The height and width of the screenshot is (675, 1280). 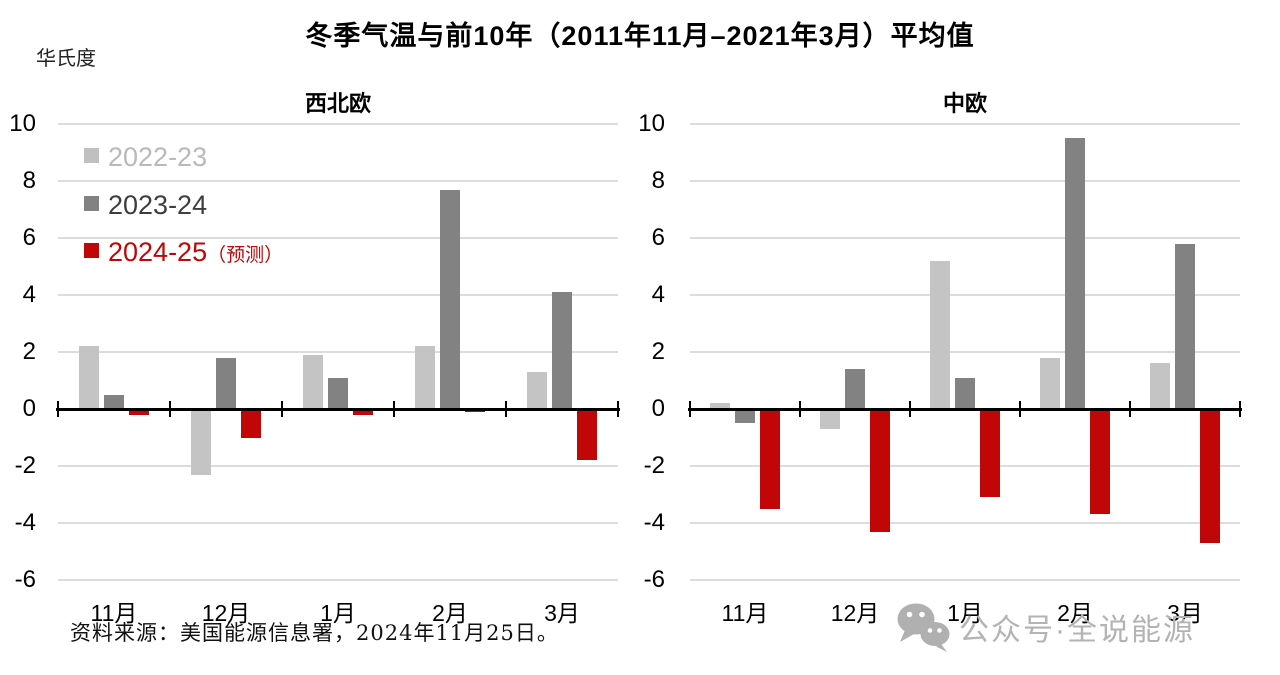 What do you see at coordinates (658, 237) in the screenshot?
I see `y-tick-label: 6` at bounding box center [658, 237].